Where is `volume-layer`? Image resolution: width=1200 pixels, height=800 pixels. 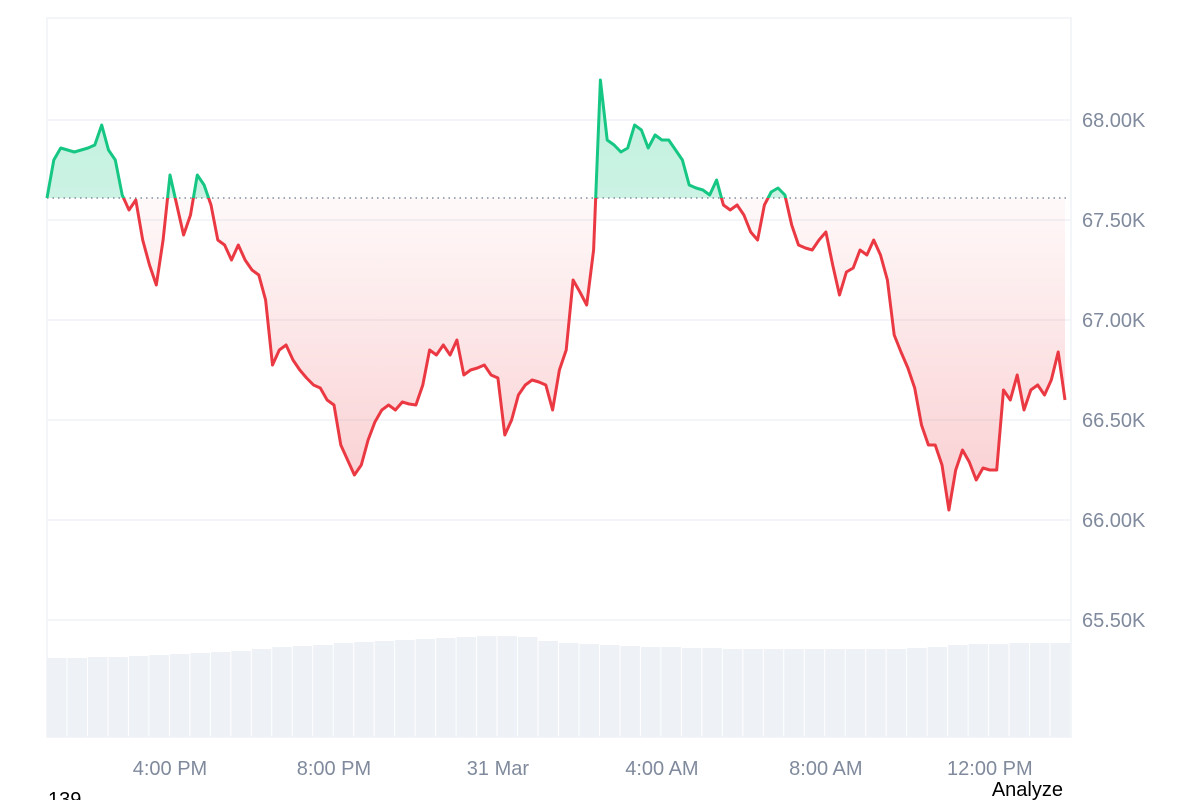 volume-layer is located at coordinates (558, 686).